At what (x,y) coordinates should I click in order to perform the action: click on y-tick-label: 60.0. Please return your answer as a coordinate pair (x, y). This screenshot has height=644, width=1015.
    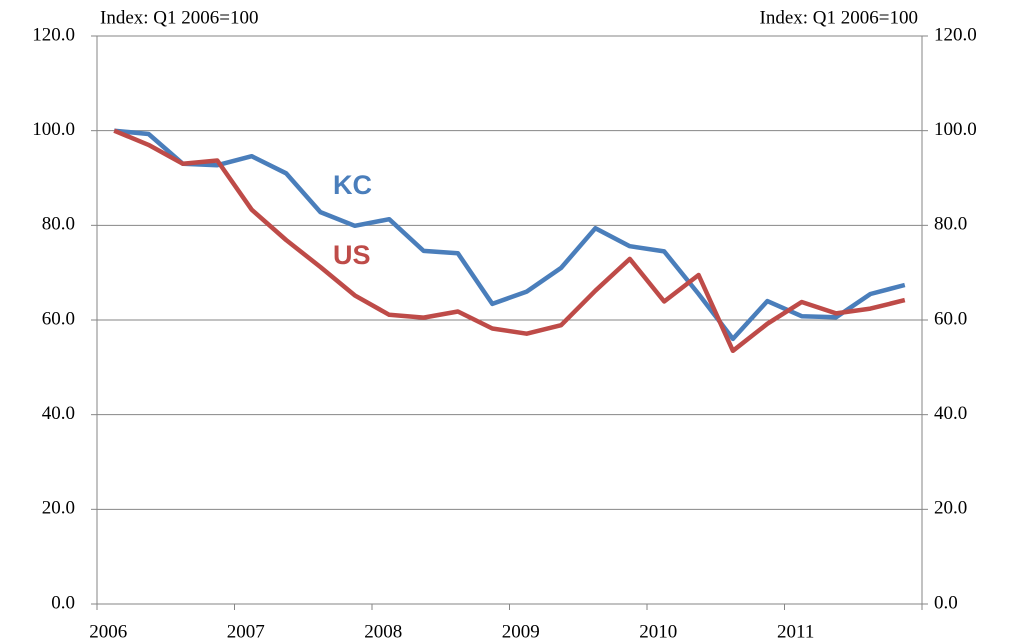
    Looking at the image, I should click on (58, 318).